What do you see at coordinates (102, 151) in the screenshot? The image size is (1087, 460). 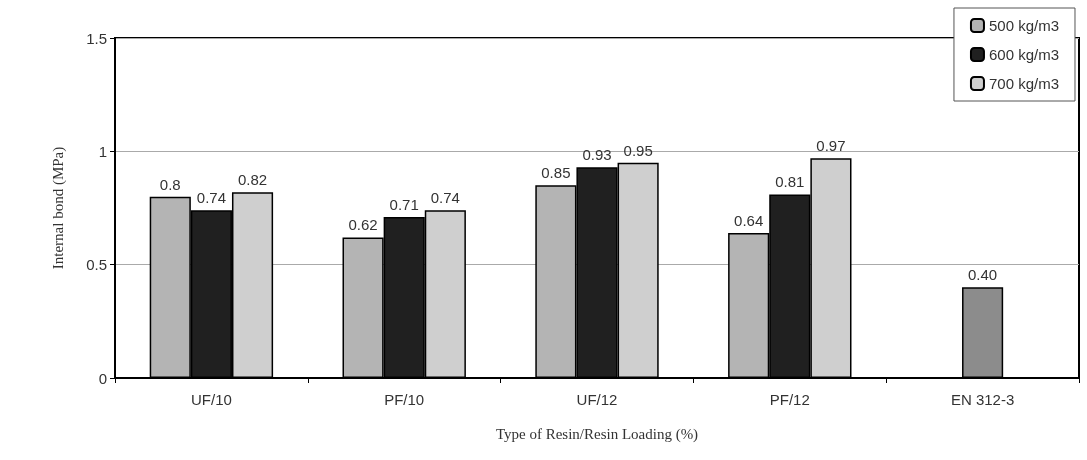 I see `y-tick-label: 1` at bounding box center [102, 151].